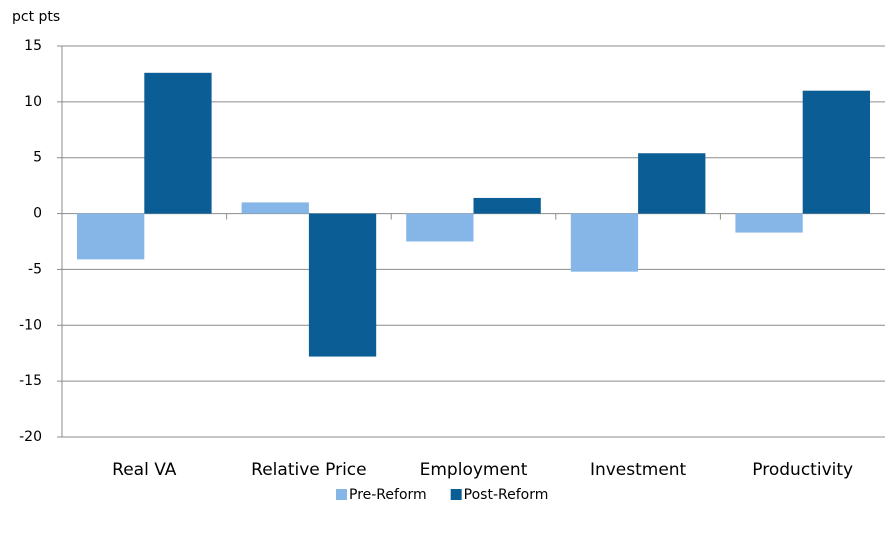 This screenshot has height=539, width=895. Describe the element at coordinates (802, 470) in the screenshot. I see `x-tick-label: Productivity` at that location.